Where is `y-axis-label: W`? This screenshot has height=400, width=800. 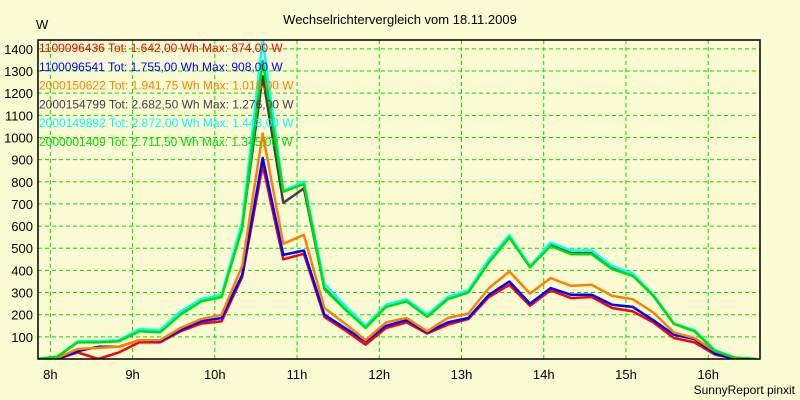
y-axis-label: W is located at coordinates (42, 24).